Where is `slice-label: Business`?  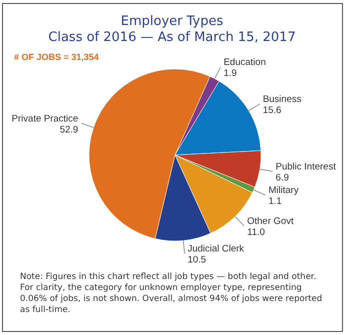
slice-label: Business is located at coordinates (282, 99).